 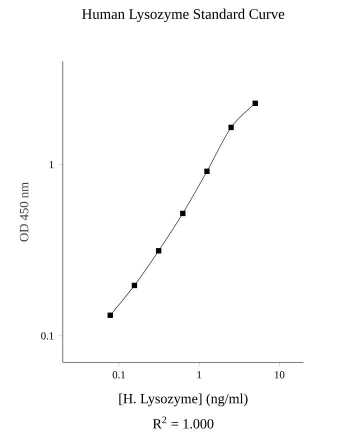 What do you see at coordinates (199, 374) in the screenshot?
I see `x-tick-label: 1` at bounding box center [199, 374].